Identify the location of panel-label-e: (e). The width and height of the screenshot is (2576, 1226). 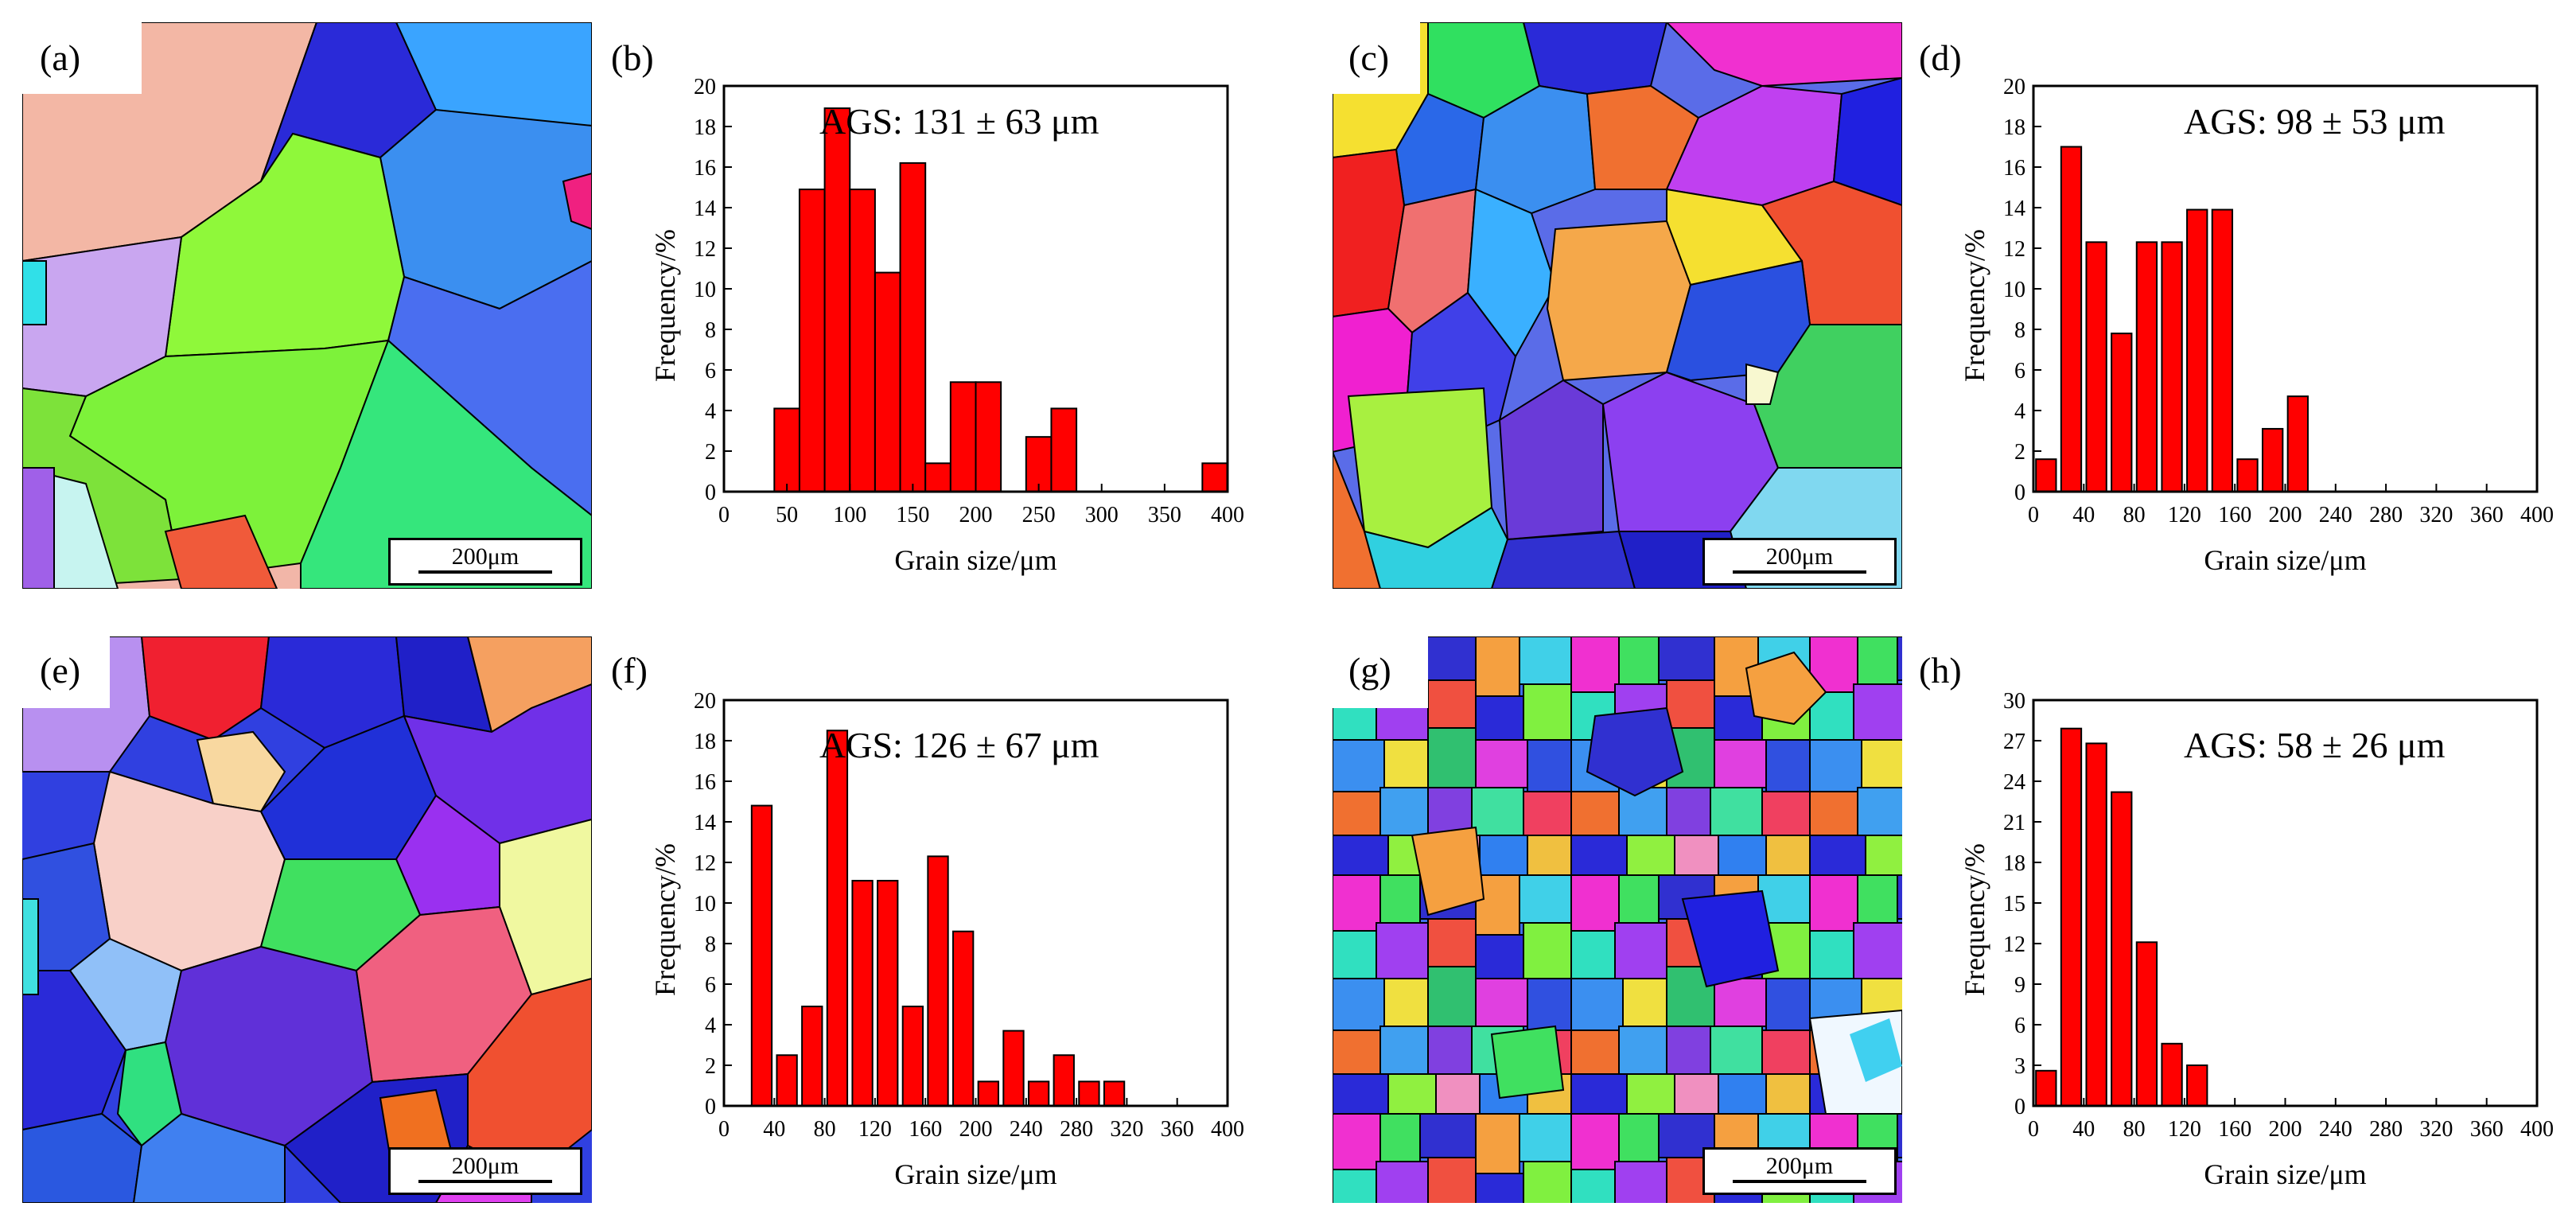
(61, 670).